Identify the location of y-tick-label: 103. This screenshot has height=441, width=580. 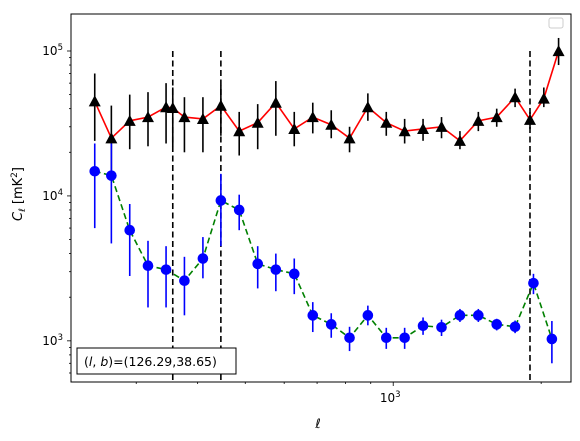
(52, 340).